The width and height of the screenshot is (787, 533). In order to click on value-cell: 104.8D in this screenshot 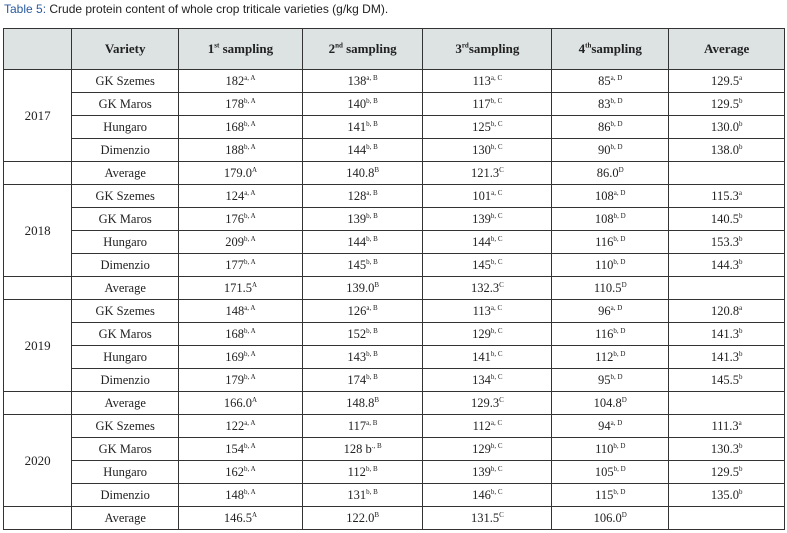, I will do `click(610, 403)`.